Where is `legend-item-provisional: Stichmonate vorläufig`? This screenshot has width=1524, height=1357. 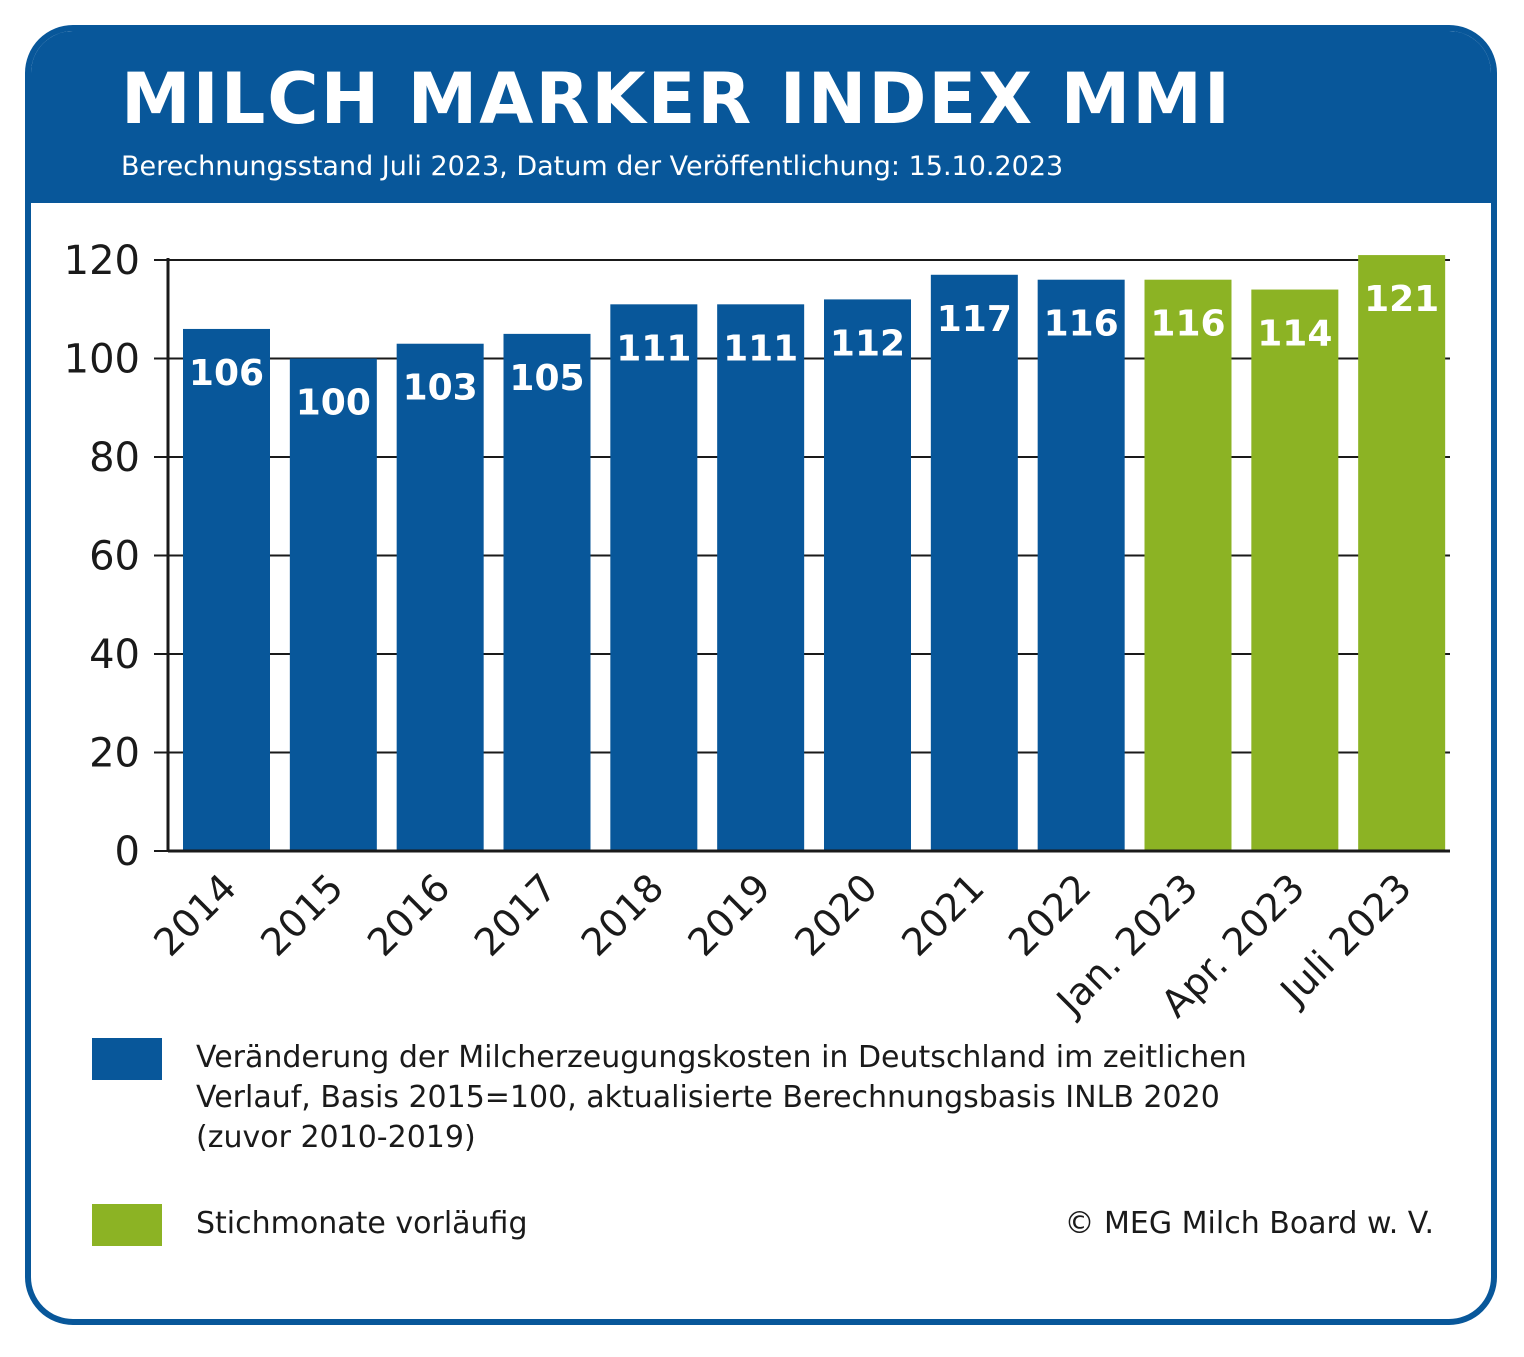 legend-item-provisional: Stichmonate vorläufig is located at coordinates (310, 1225).